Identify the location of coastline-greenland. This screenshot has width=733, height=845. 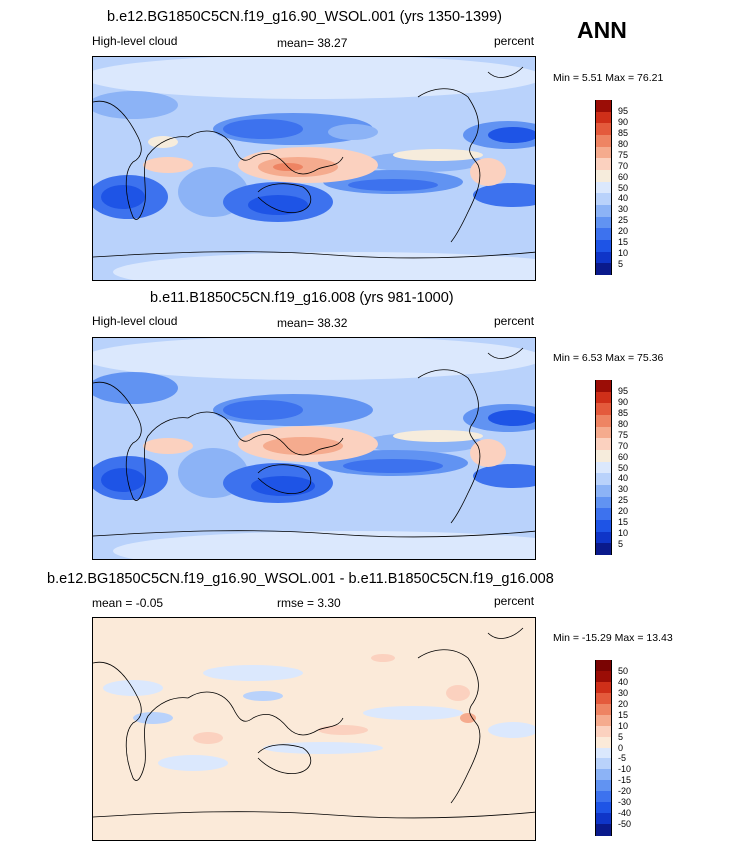
(505, 72).